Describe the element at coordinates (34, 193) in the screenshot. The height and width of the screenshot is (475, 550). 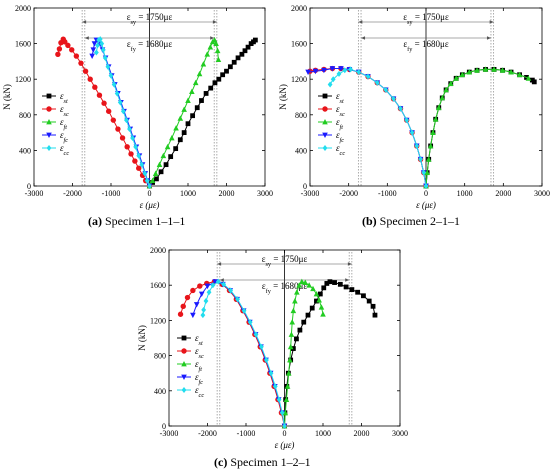
I see `chart-a-x-tick-label: -3000` at that location.